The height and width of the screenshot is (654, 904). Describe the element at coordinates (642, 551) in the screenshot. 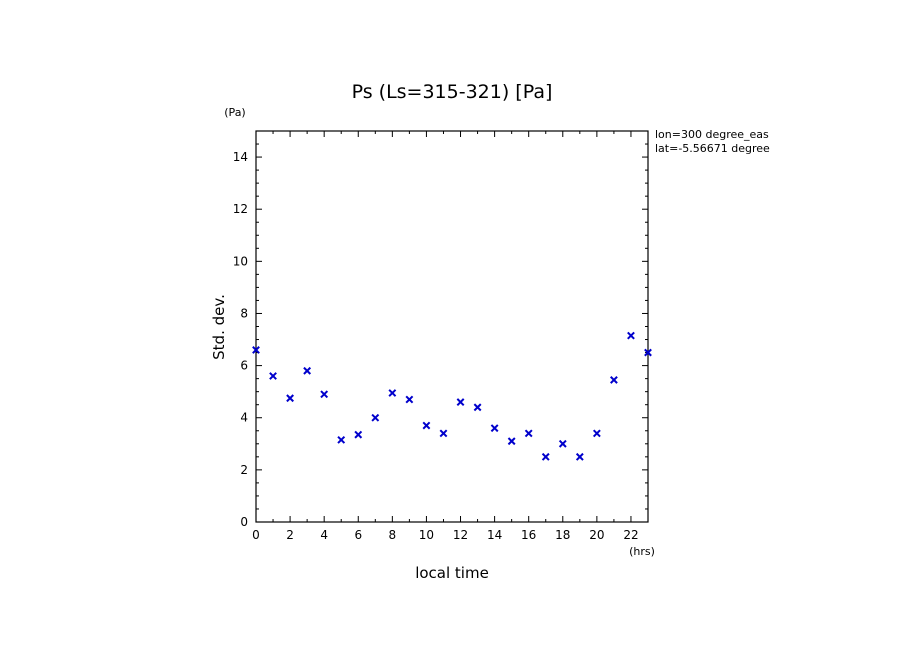

I see `x-unit-label: (hrs)` at that location.